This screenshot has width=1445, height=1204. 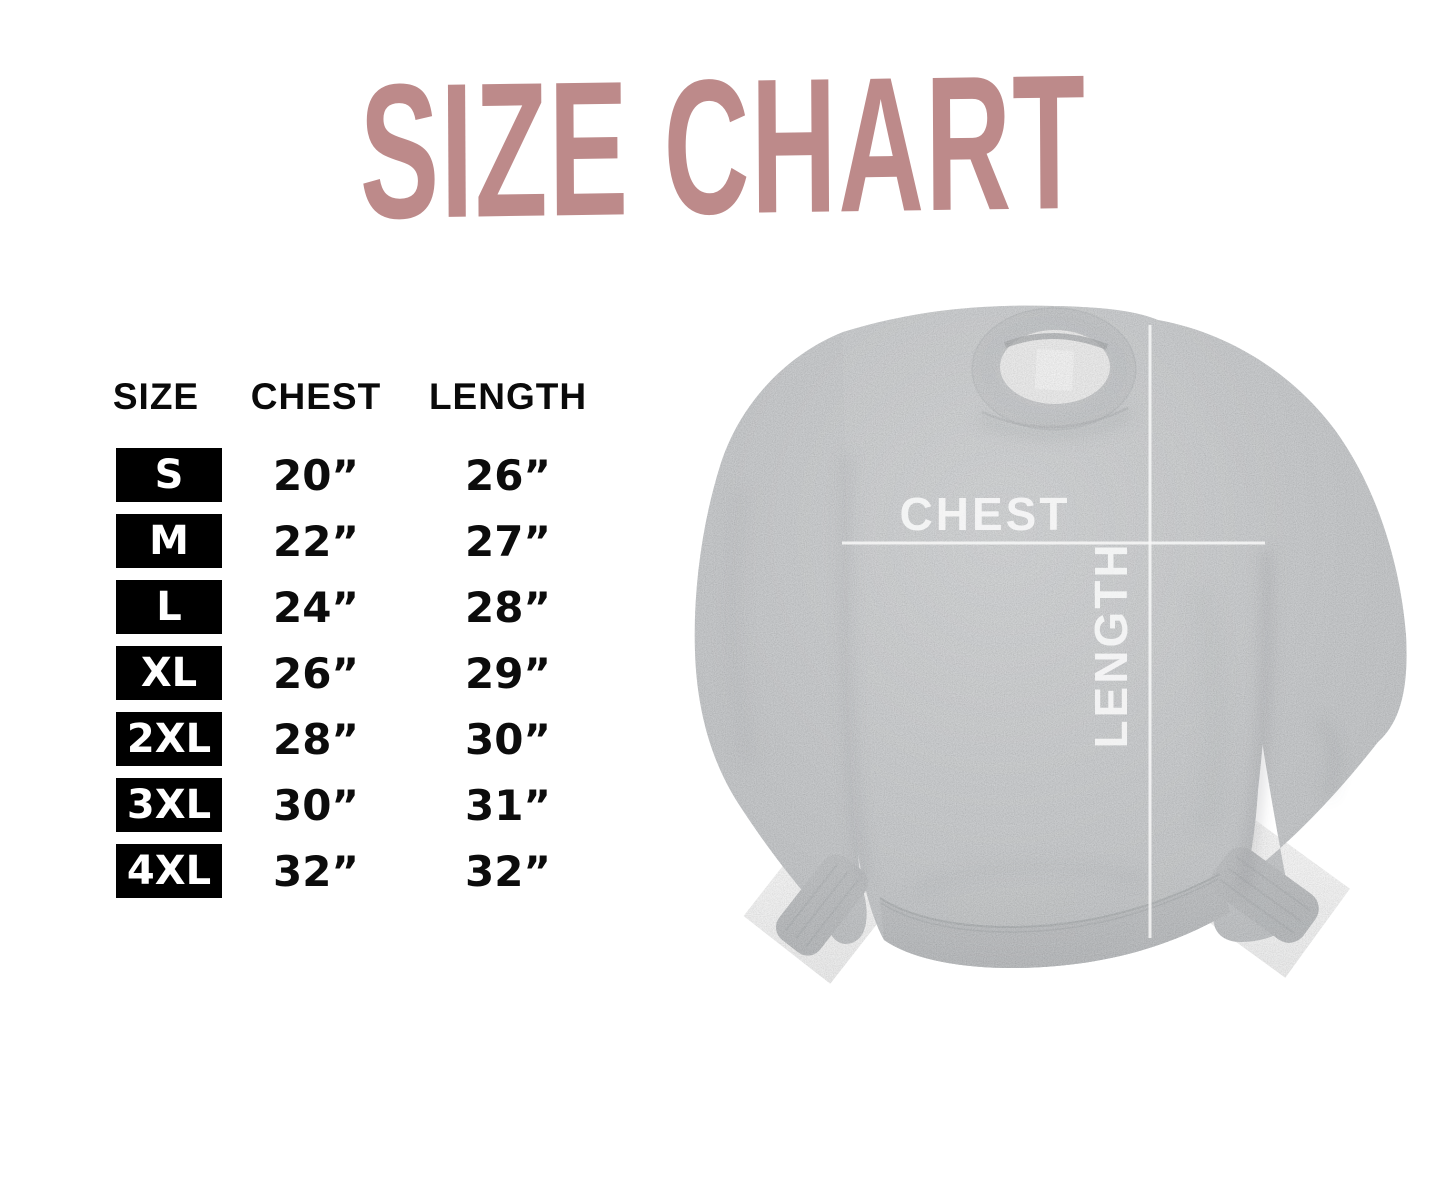 I want to click on table-row: S 20” 26”, so click(x=350, y=475).